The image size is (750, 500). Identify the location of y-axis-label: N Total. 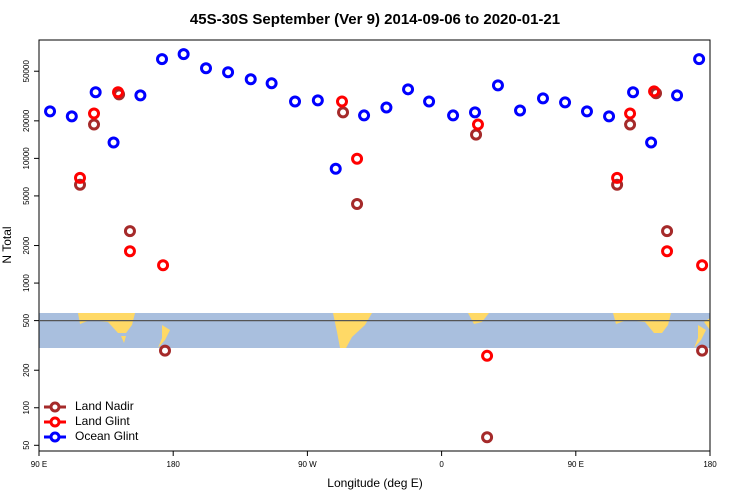
(7, 244).